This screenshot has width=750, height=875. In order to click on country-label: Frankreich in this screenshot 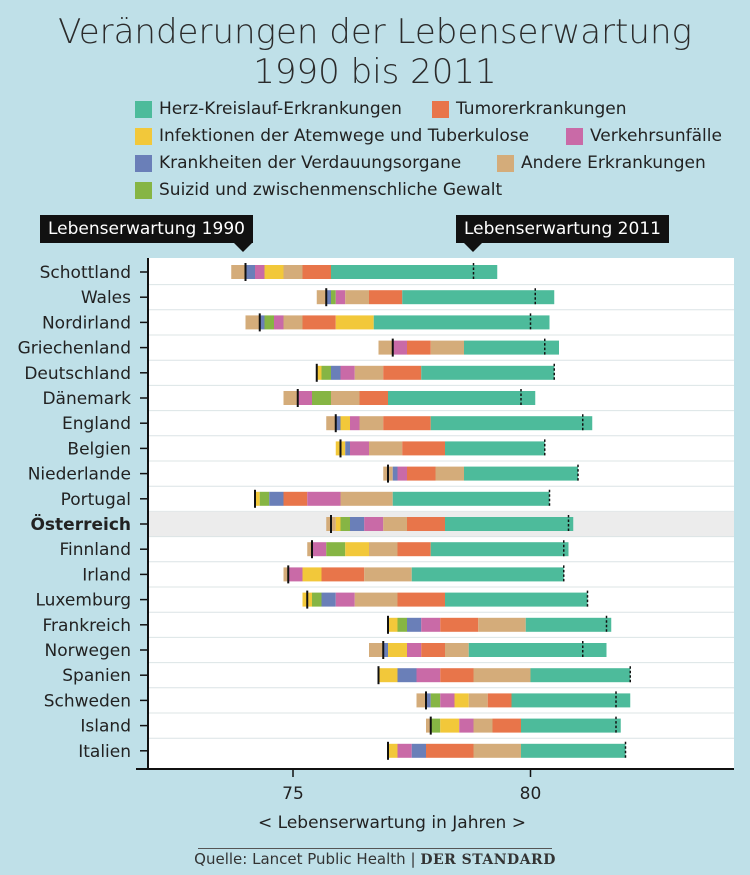, I will do `click(87, 626)`.